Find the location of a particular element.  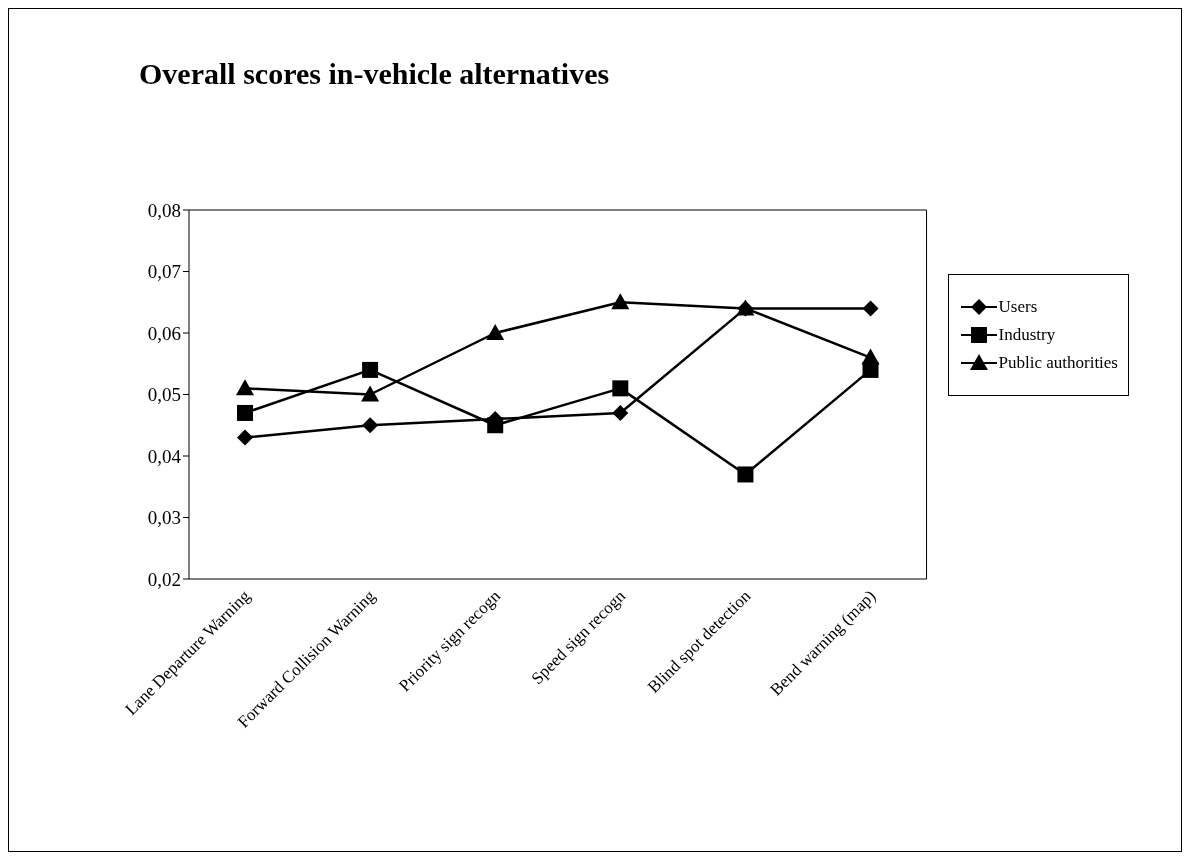

legend-label: Industry is located at coordinates (1027, 335).